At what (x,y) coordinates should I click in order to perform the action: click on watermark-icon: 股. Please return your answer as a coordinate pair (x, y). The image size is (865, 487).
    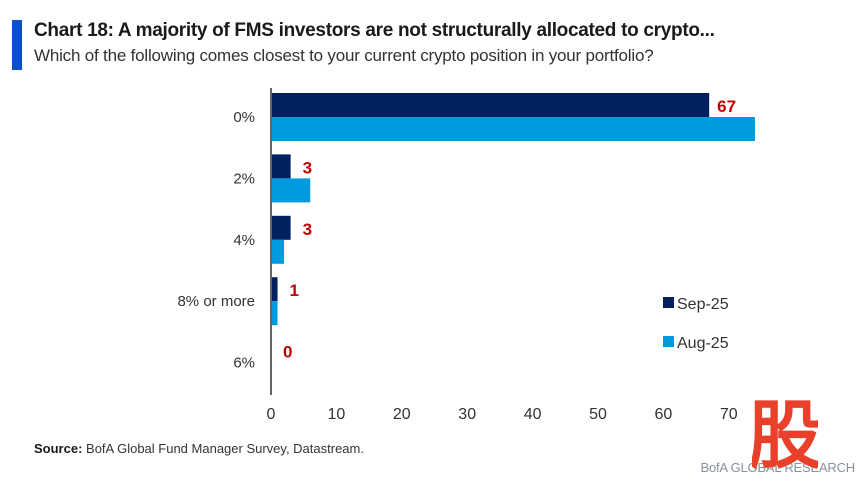
    Looking at the image, I should click on (785, 432).